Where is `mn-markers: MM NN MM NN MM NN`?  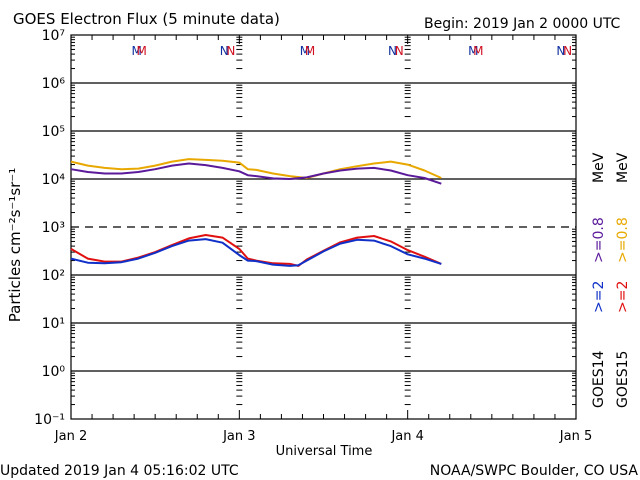
mn-markers: MM NN MM NN MM NN is located at coordinates (351, 51).